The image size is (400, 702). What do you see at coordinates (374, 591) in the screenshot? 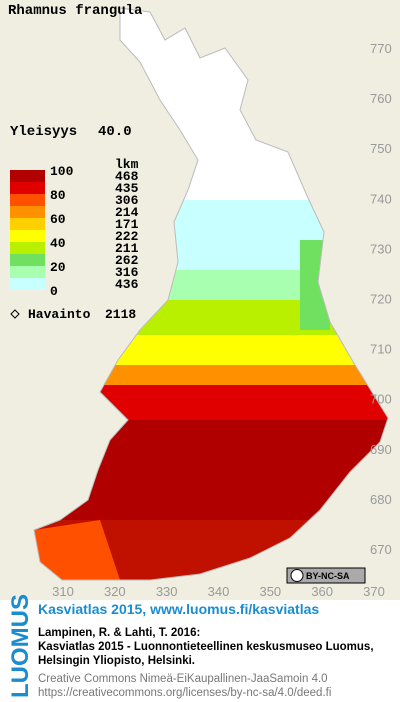
I see `x-tick-label: 370` at bounding box center [374, 591].